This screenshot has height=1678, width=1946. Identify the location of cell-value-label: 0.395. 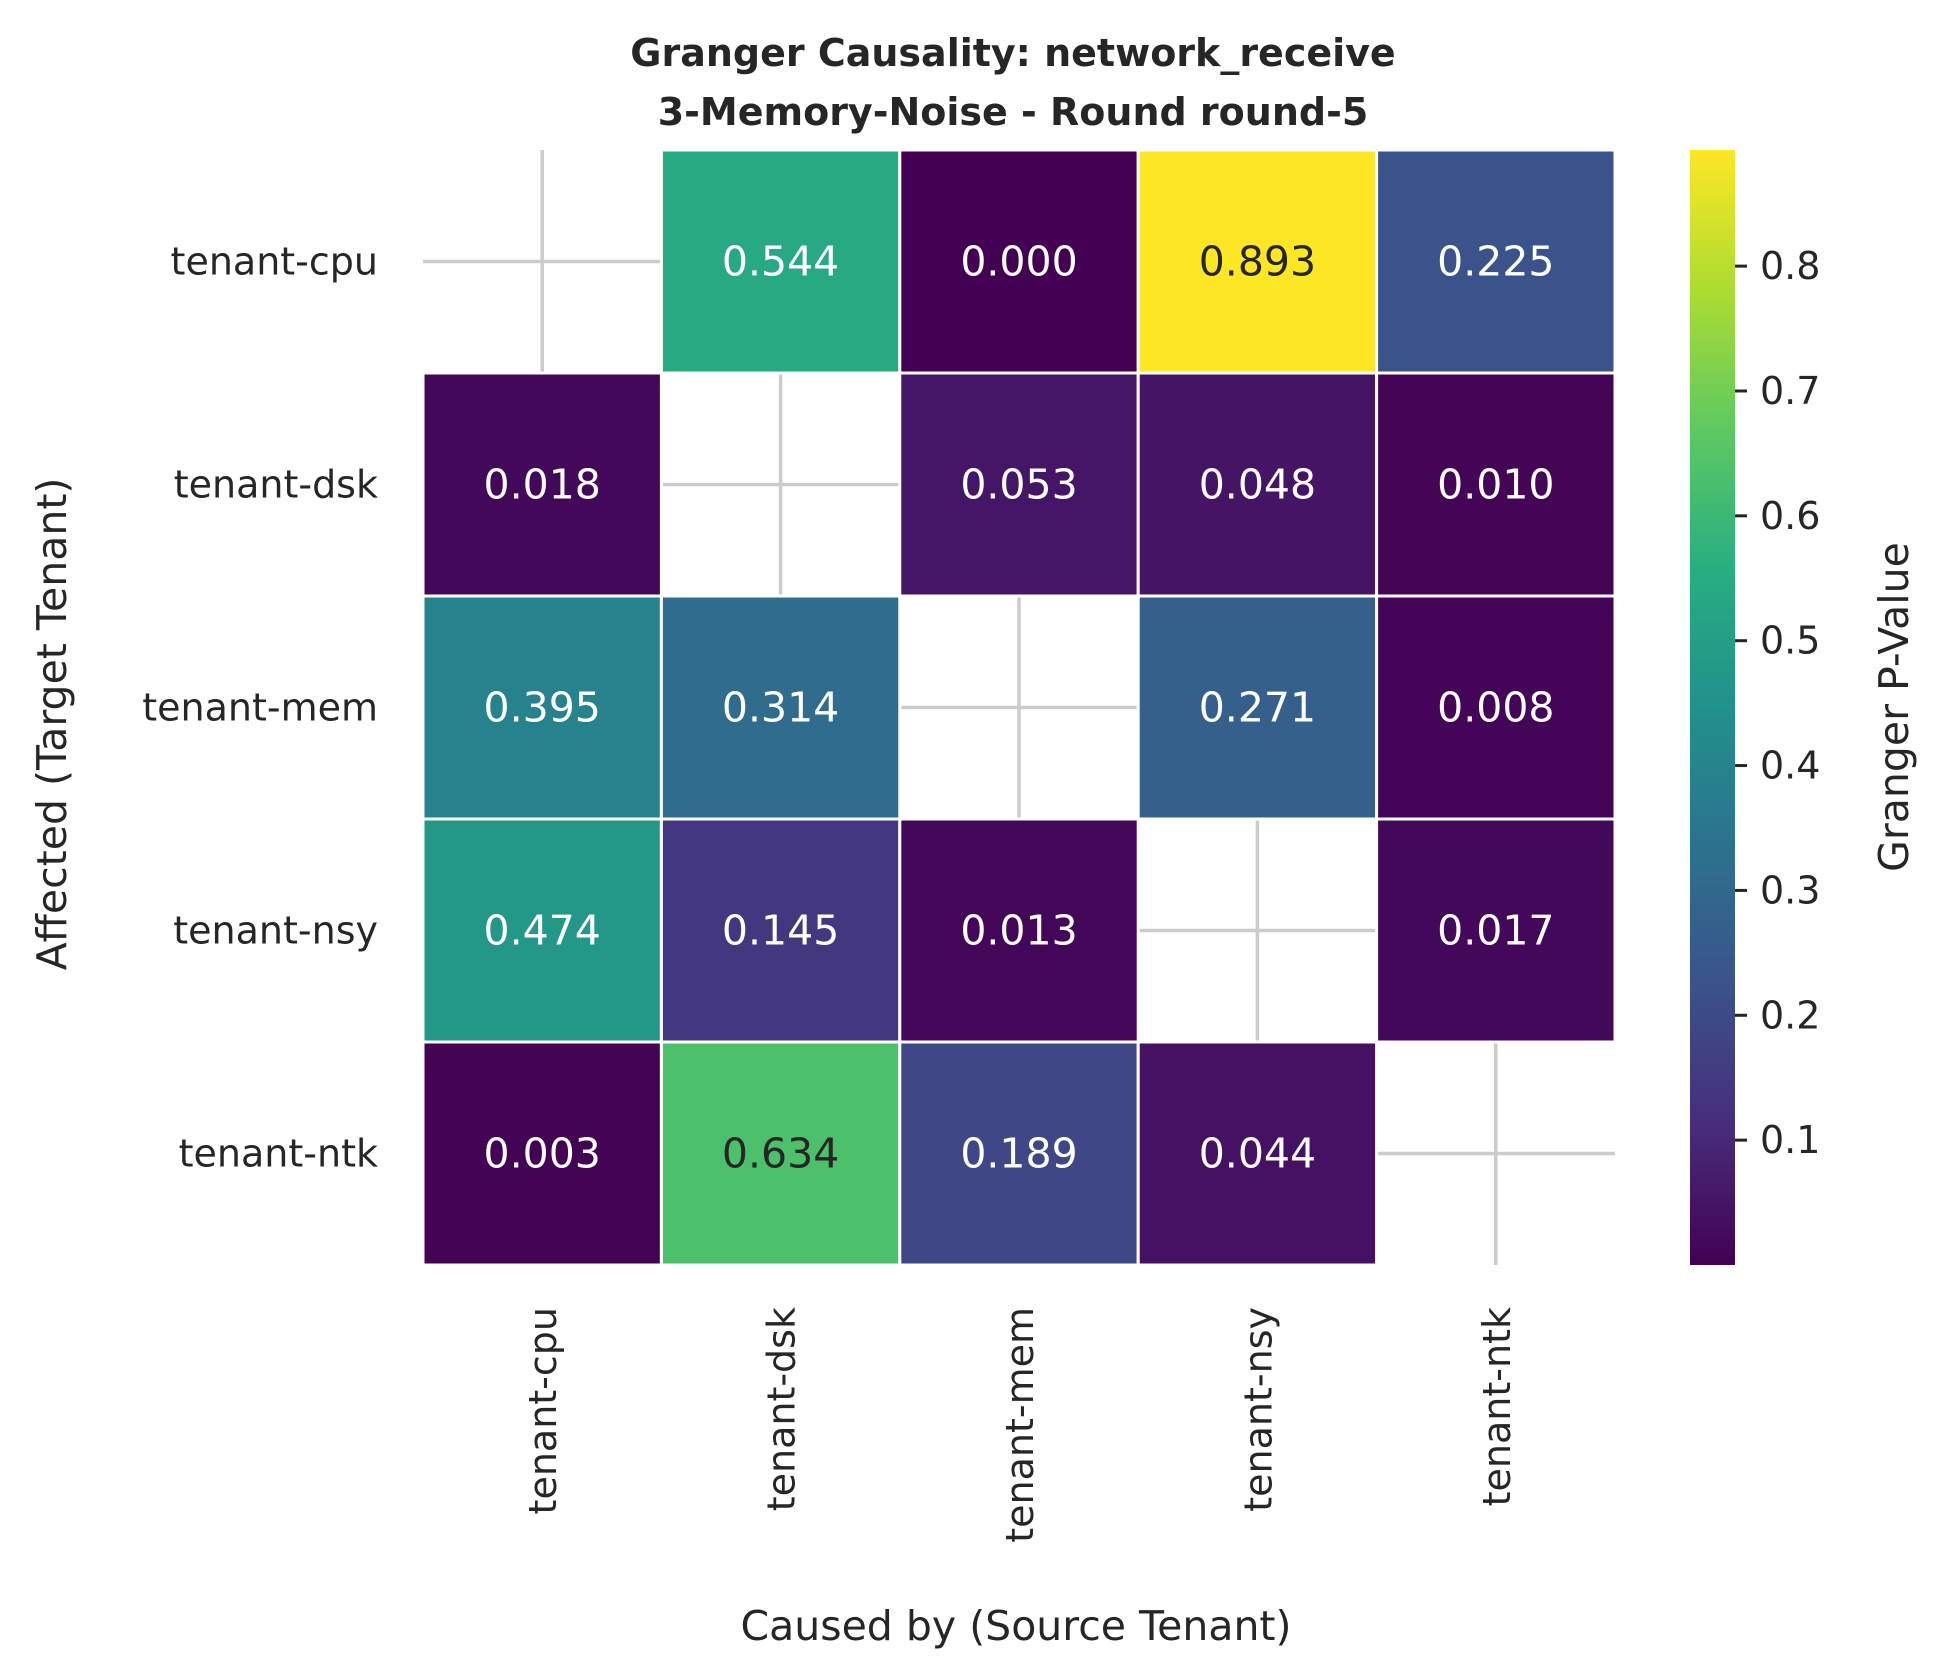
(542, 708).